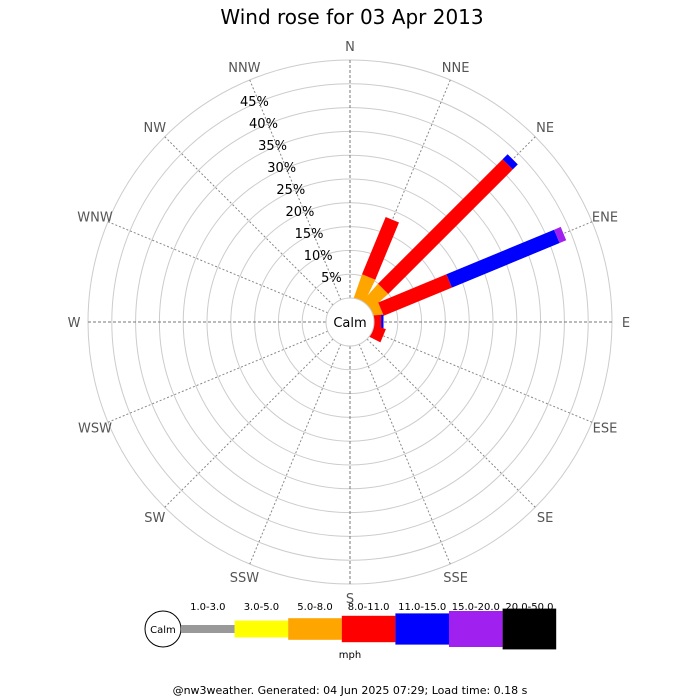 Image resolution: width=700 pixels, height=700 pixels. What do you see at coordinates (154, 518) in the screenshot?
I see `direction-label-sw: SW` at bounding box center [154, 518].